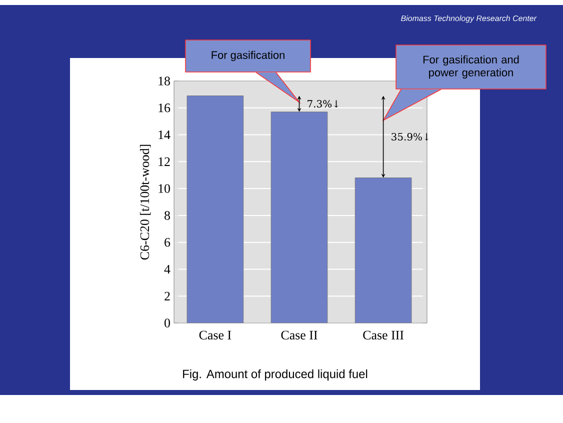  I want to click on y-tick-label: 10, so click(164, 188).